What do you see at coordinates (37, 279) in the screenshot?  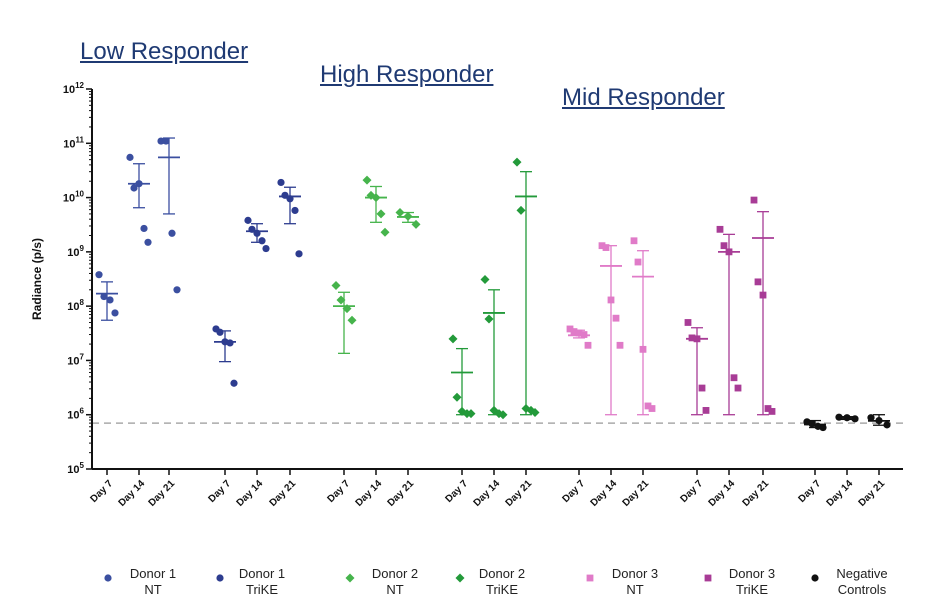 I see `y-axis-label: Radiance (p/s)` at bounding box center [37, 279].